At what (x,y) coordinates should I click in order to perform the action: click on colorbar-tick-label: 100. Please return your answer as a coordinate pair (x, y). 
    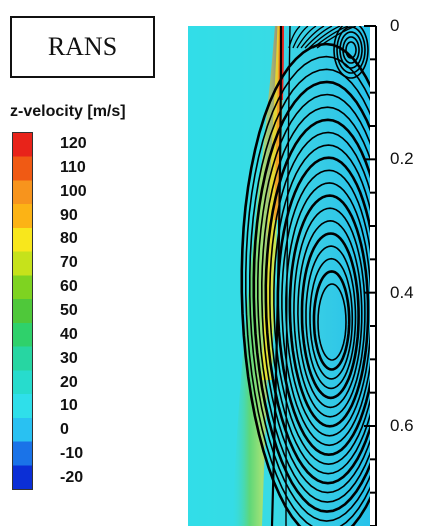
    Looking at the image, I should click on (73, 191).